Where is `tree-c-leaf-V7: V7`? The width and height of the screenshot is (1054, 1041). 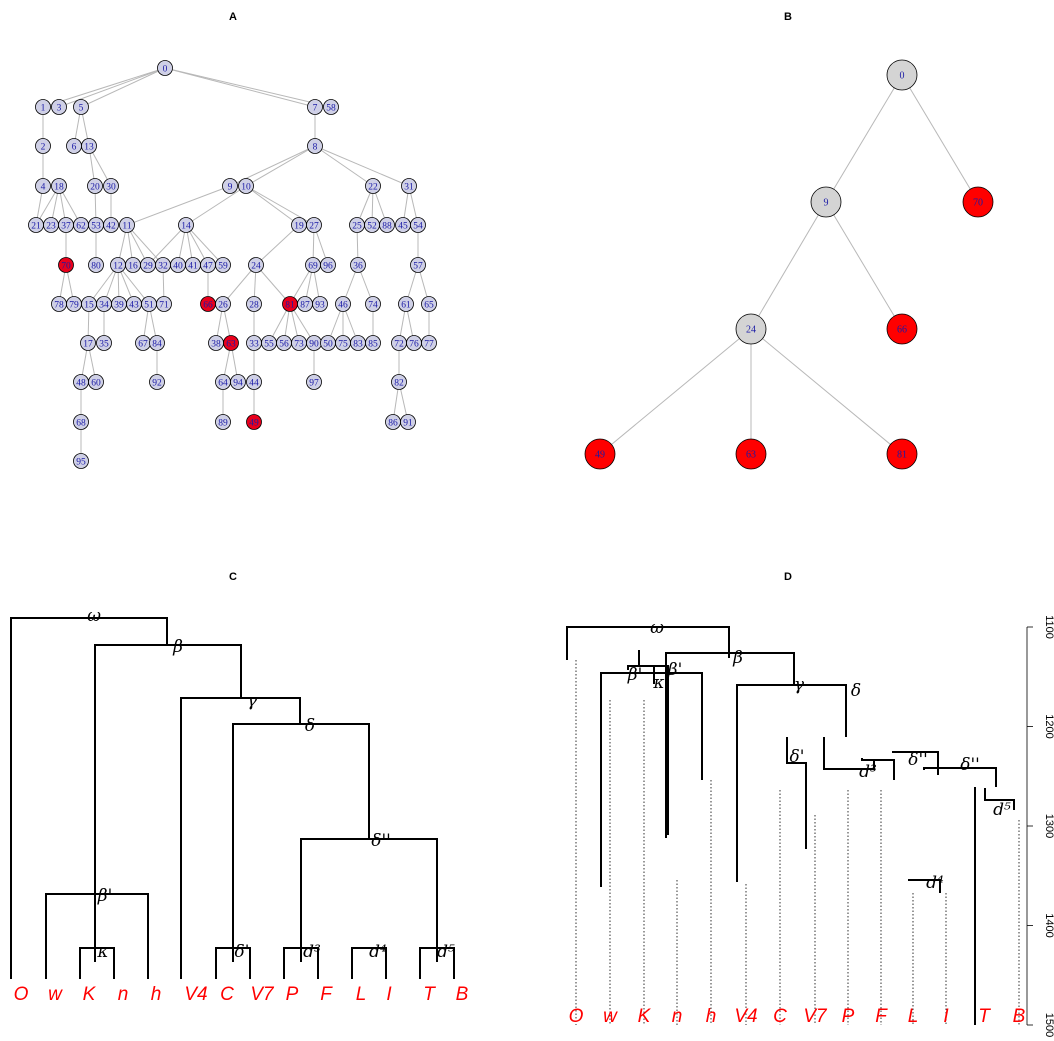 tree-c-leaf-V7: V7 is located at coordinates (262, 994).